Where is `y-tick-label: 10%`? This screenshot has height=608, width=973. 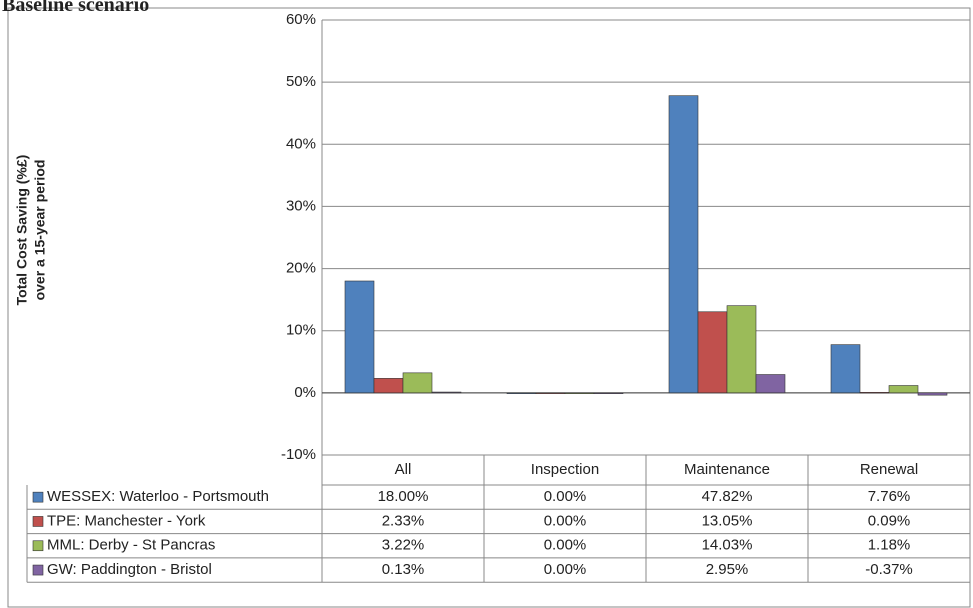 y-tick-label: 10% is located at coordinates (301, 330).